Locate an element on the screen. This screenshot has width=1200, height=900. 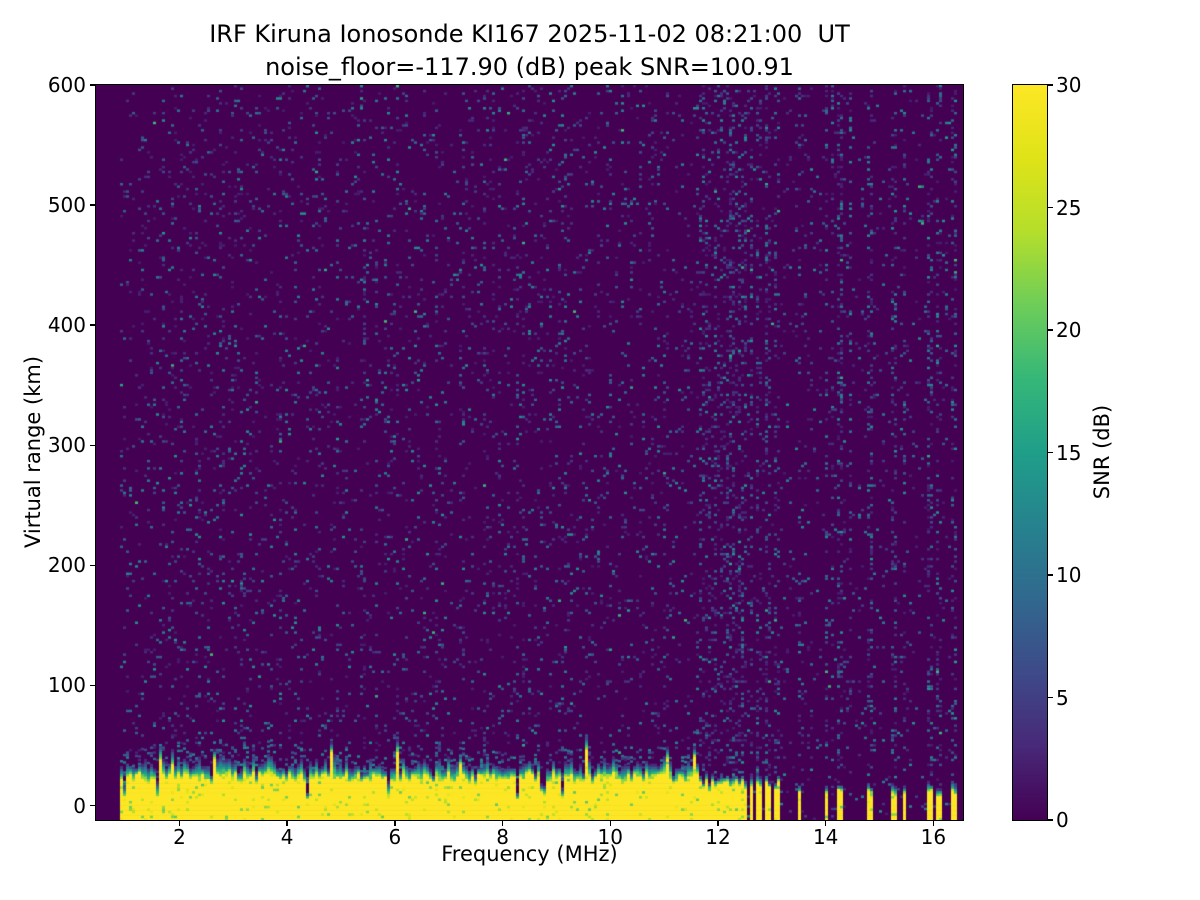
x-tick-label: 10 is located at coordinates (610, 837).